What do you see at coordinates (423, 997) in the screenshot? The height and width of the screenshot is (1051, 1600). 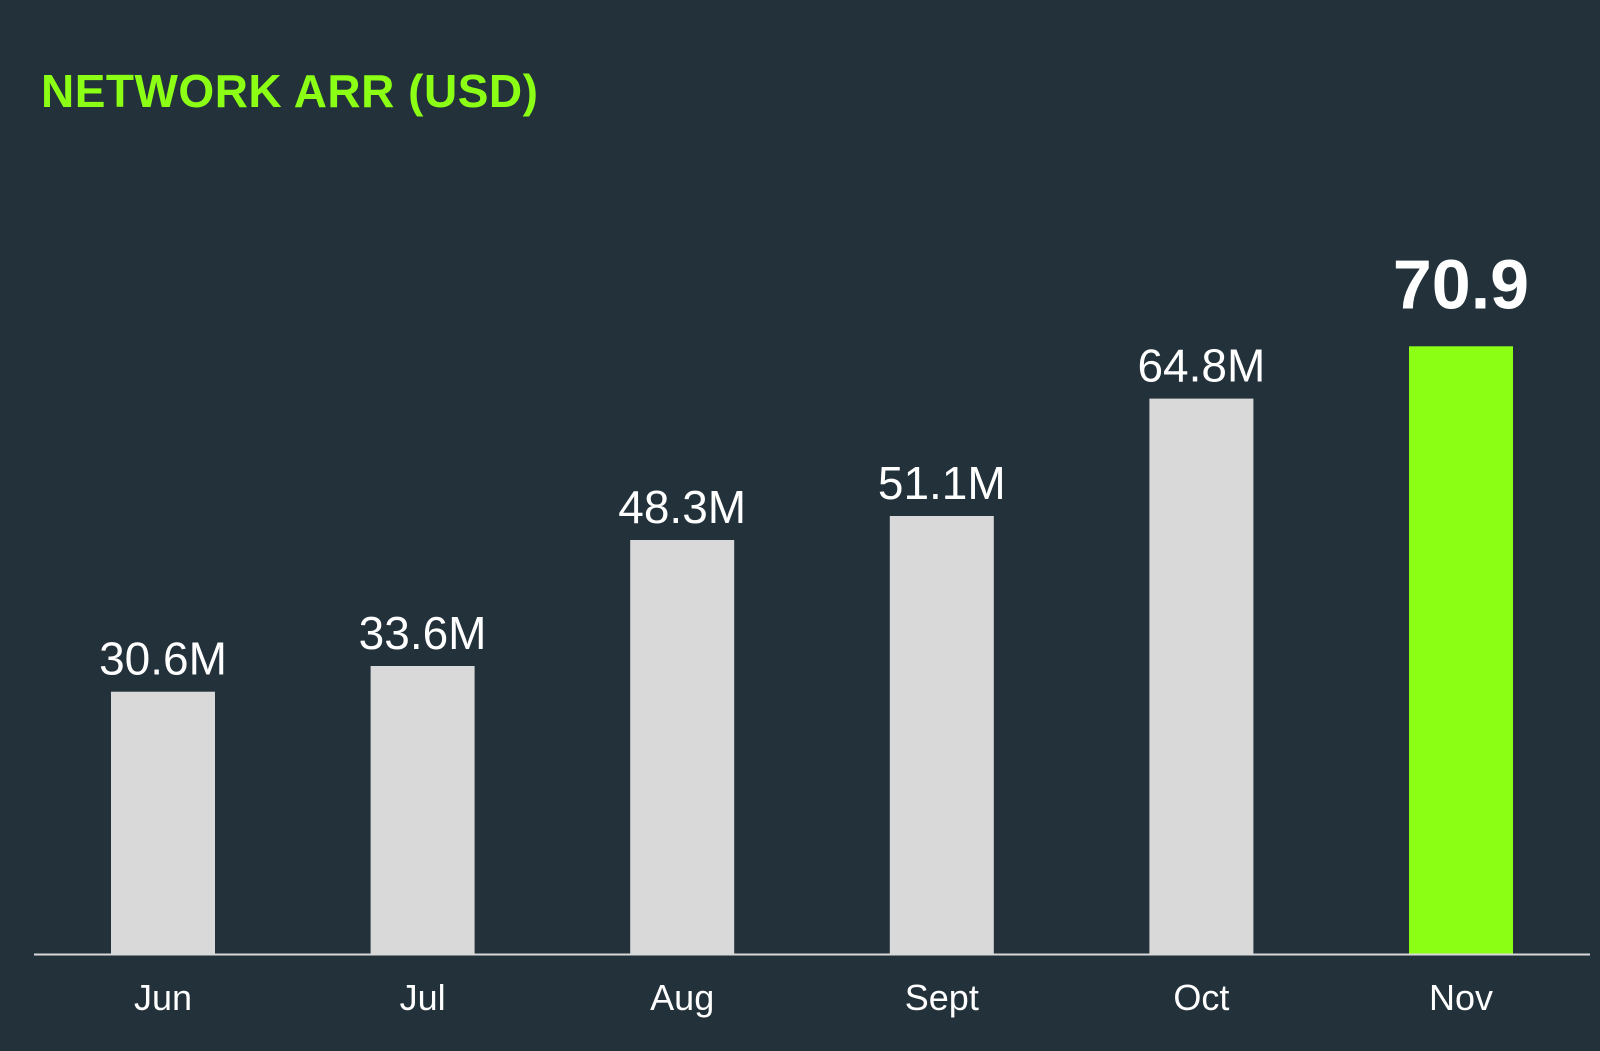 I see `category-label-jul: Jul` at bounding box center [423, 997].